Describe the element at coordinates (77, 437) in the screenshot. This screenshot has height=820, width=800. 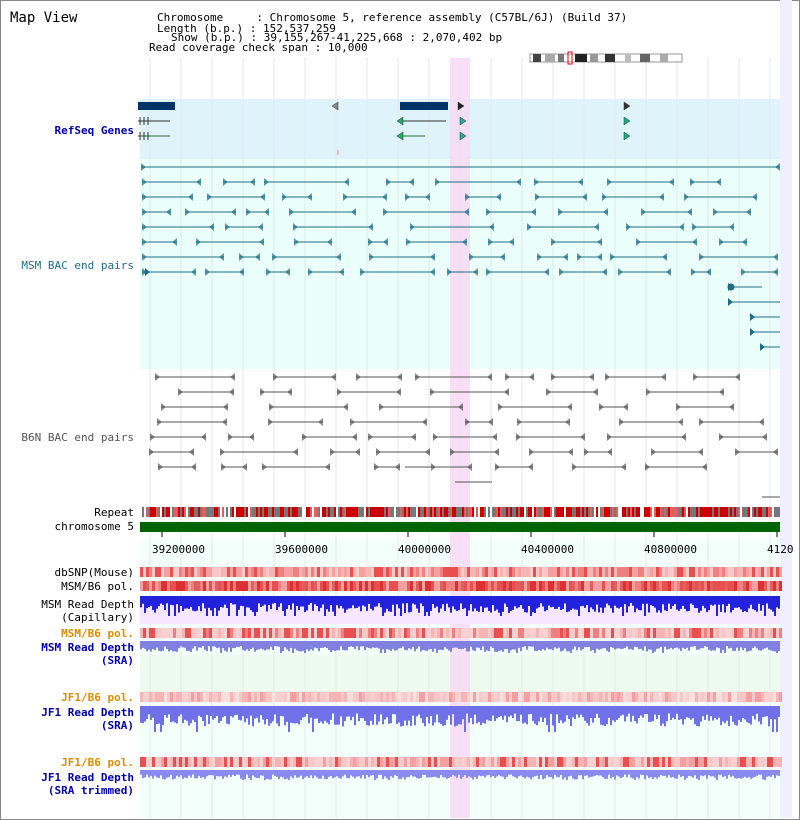
I see `b6n-bac-label: B6N BAC end pairs` at that location.